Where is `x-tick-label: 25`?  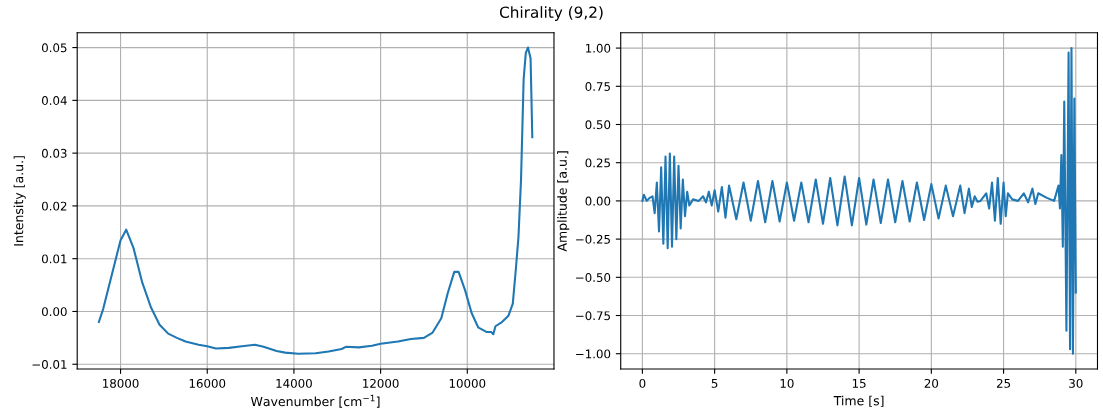 x-tick-label: 25 is located at coordinates (1003, 383).